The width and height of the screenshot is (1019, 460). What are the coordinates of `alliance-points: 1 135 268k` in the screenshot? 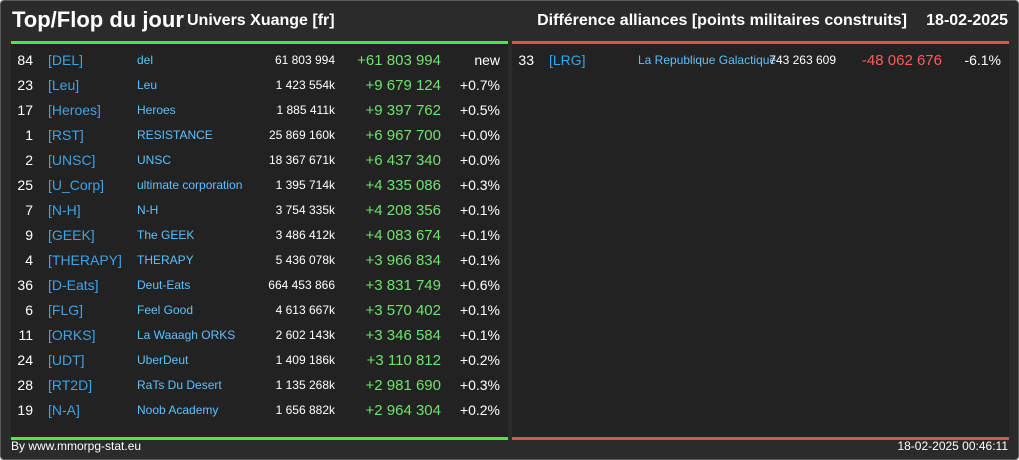 It's located at (305, 385).